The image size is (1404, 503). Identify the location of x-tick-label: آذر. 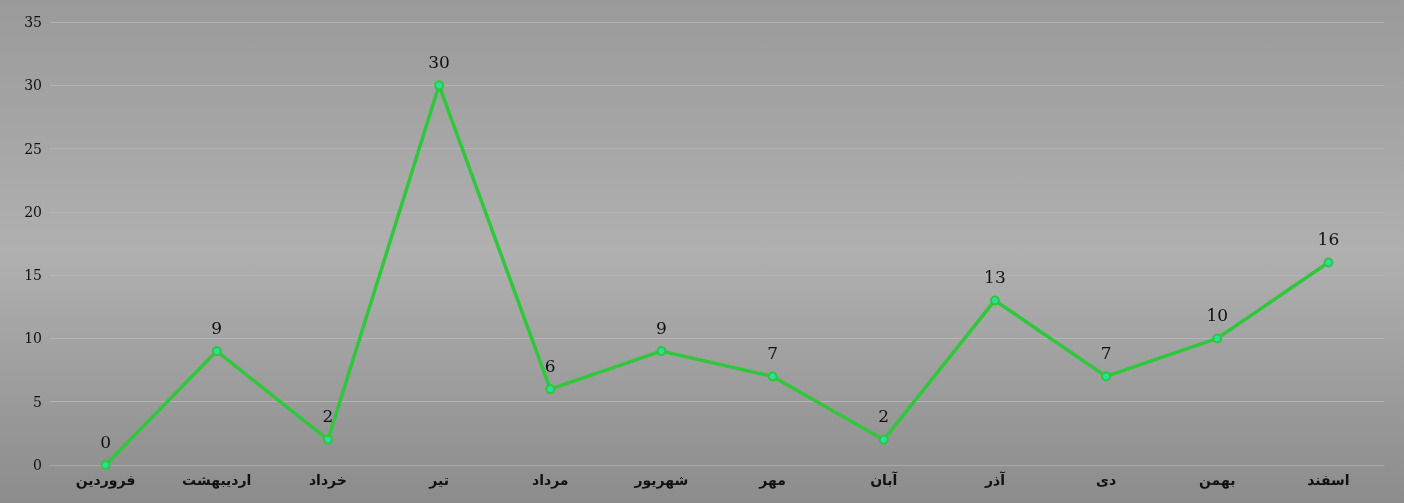
(995, 479).